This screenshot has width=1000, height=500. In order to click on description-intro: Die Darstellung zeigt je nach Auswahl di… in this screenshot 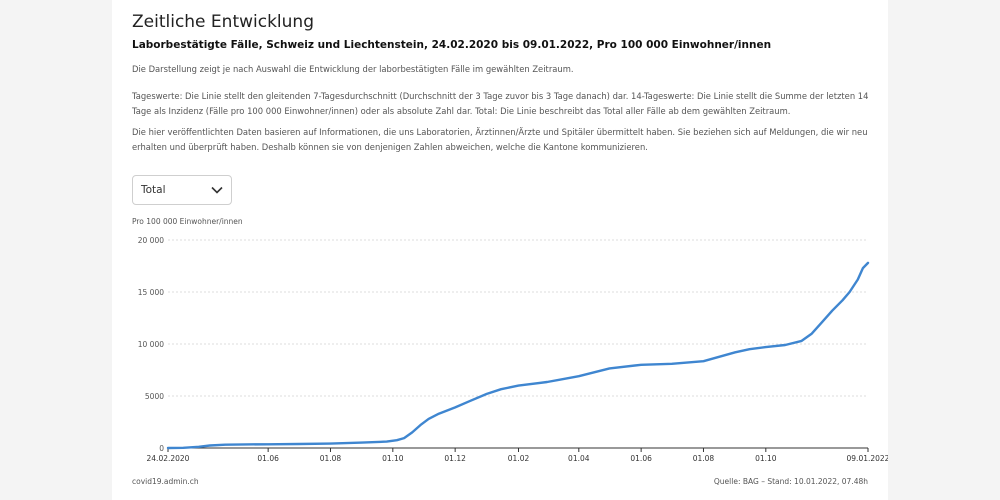, I will do `click(353, 69)`.